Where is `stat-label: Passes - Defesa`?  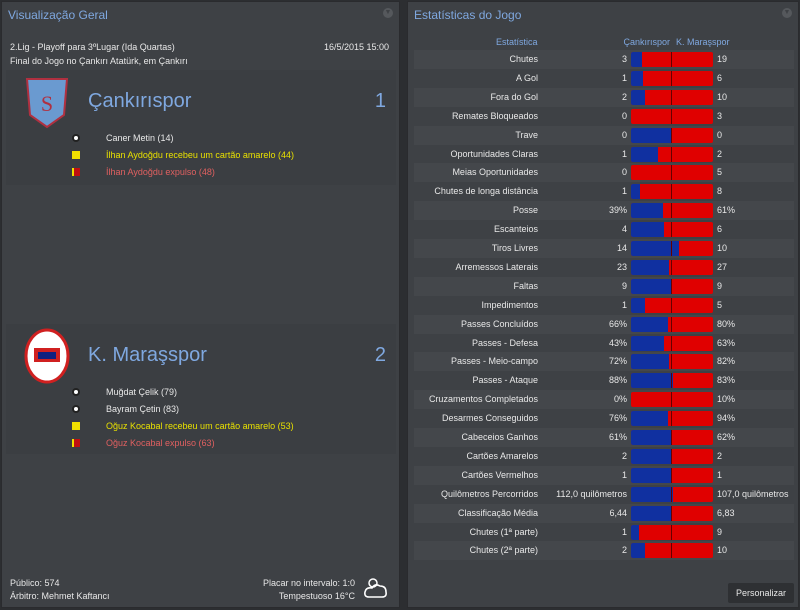
stat-label: Passes - Defesa is located at coordinates (504, 342).